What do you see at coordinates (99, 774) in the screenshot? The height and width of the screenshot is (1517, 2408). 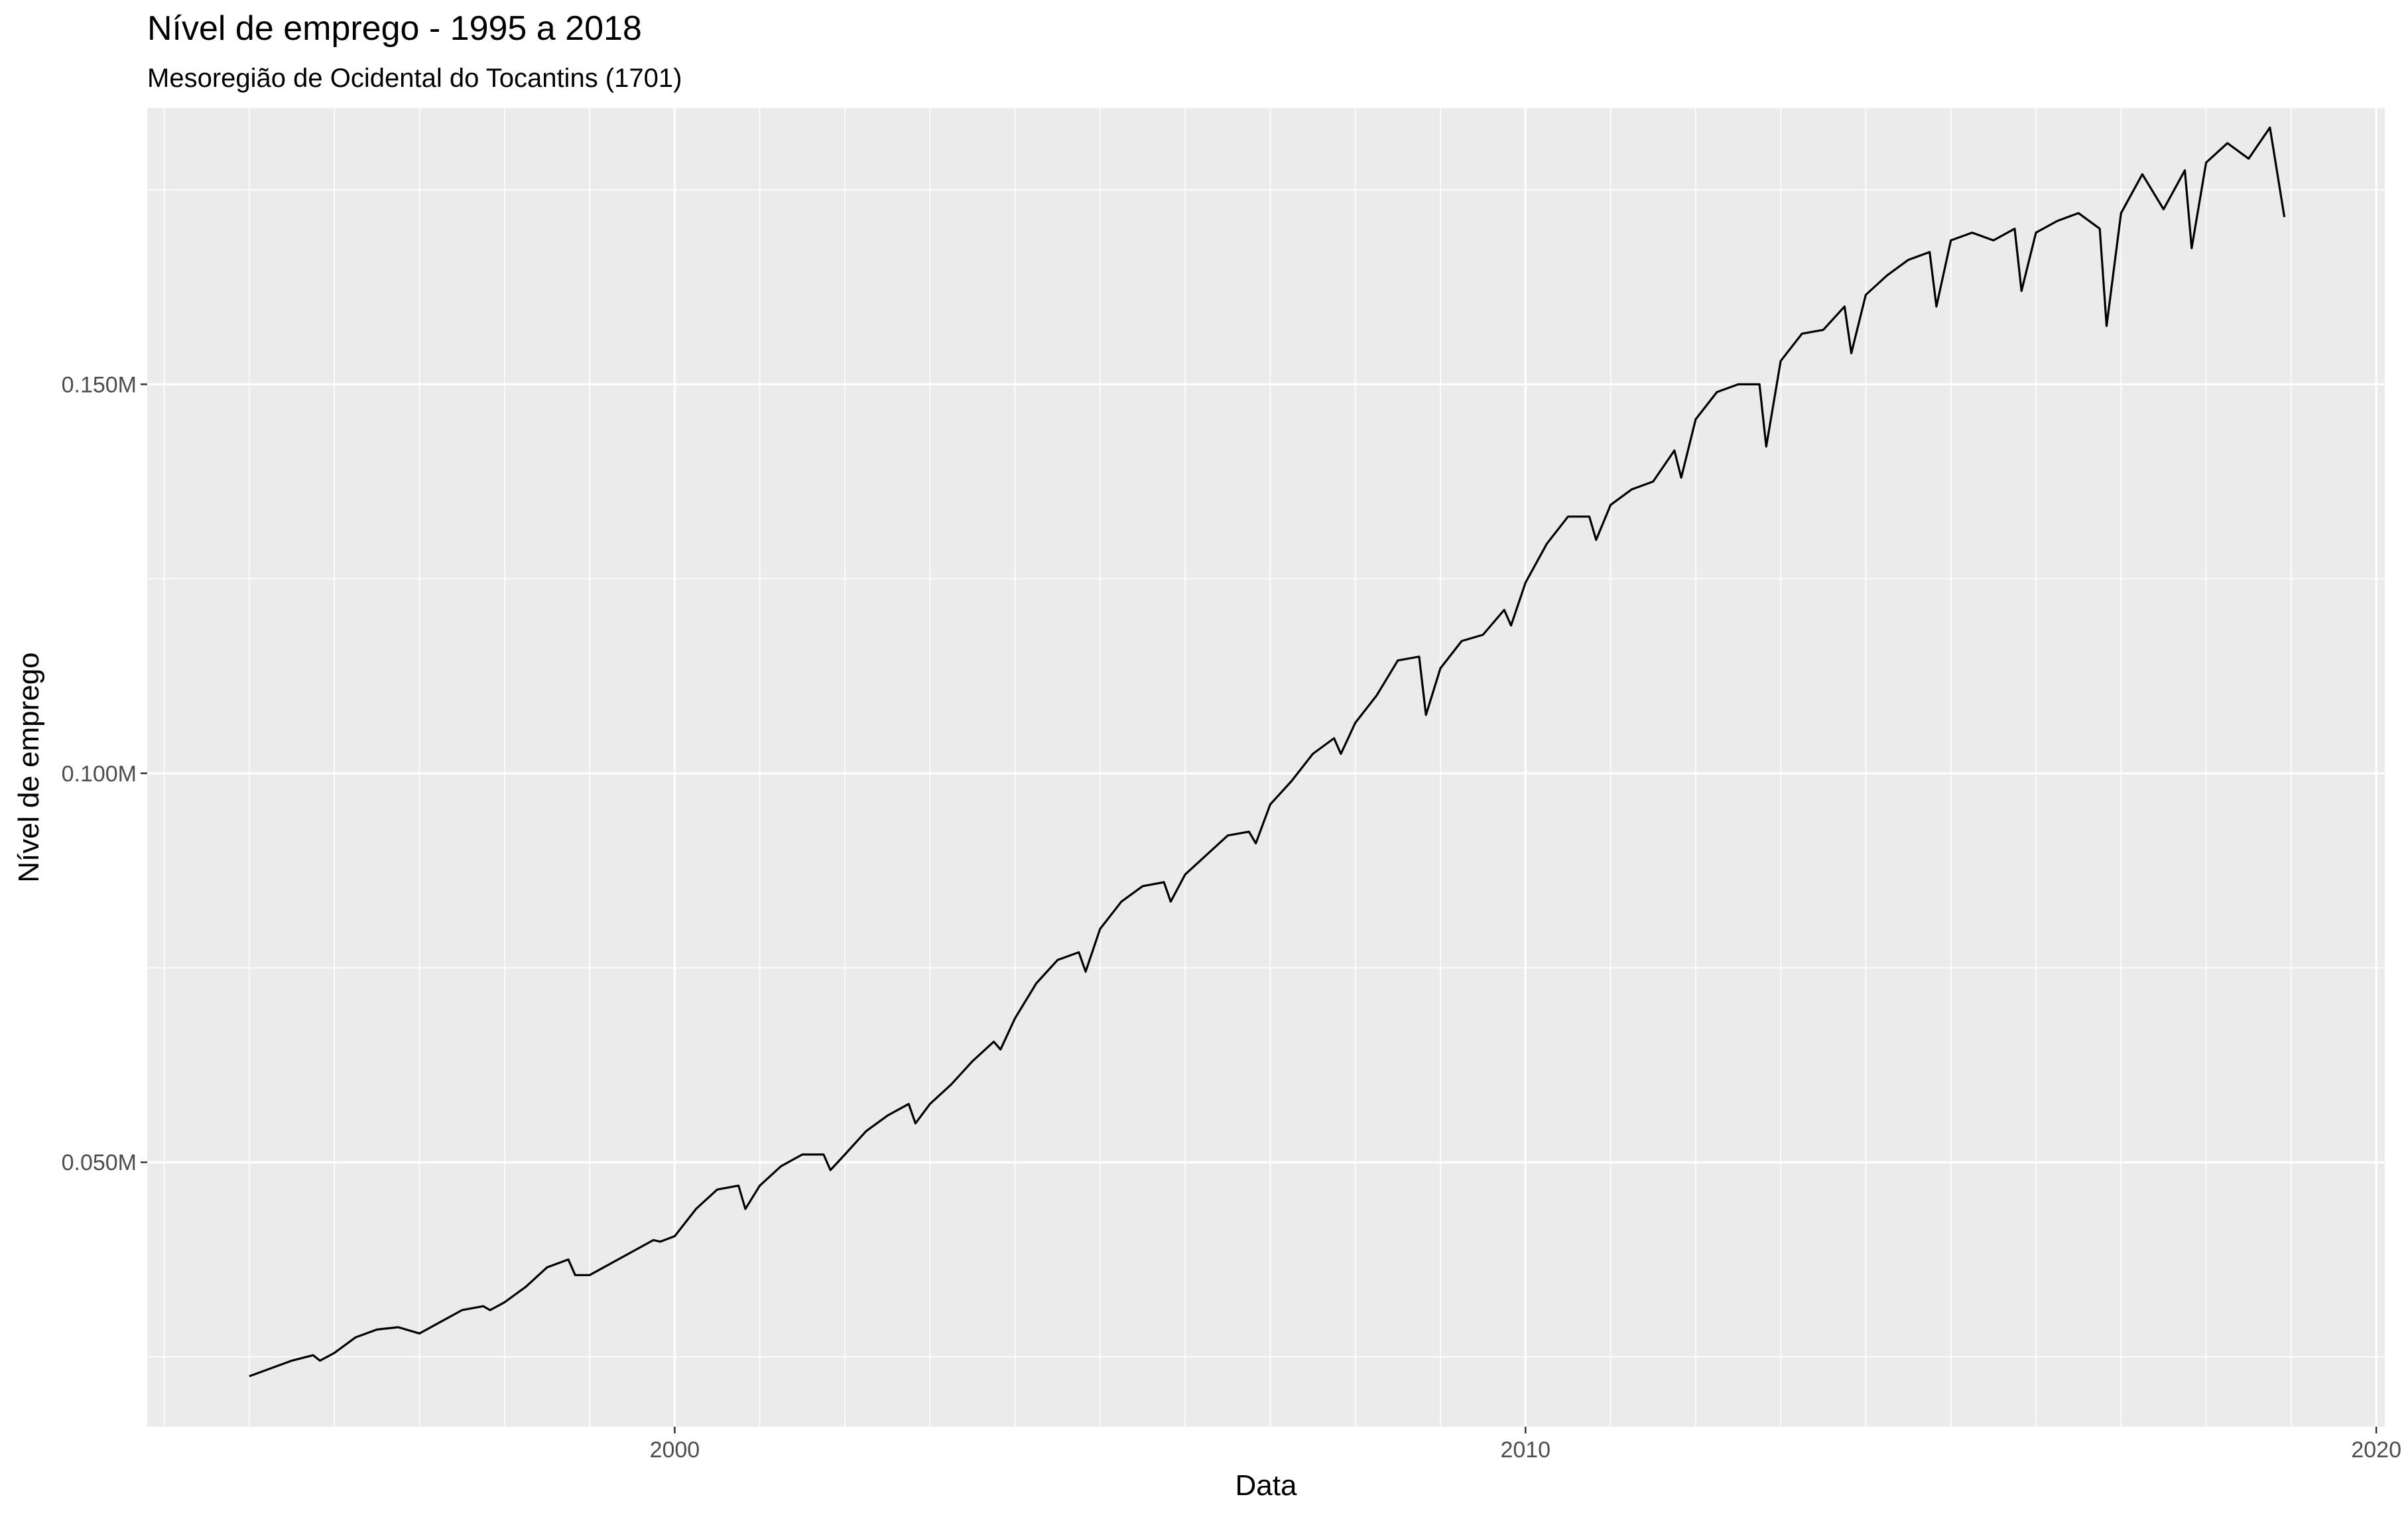 I see `y-tick-label: 0.100M` at bounding box center [99, 774].